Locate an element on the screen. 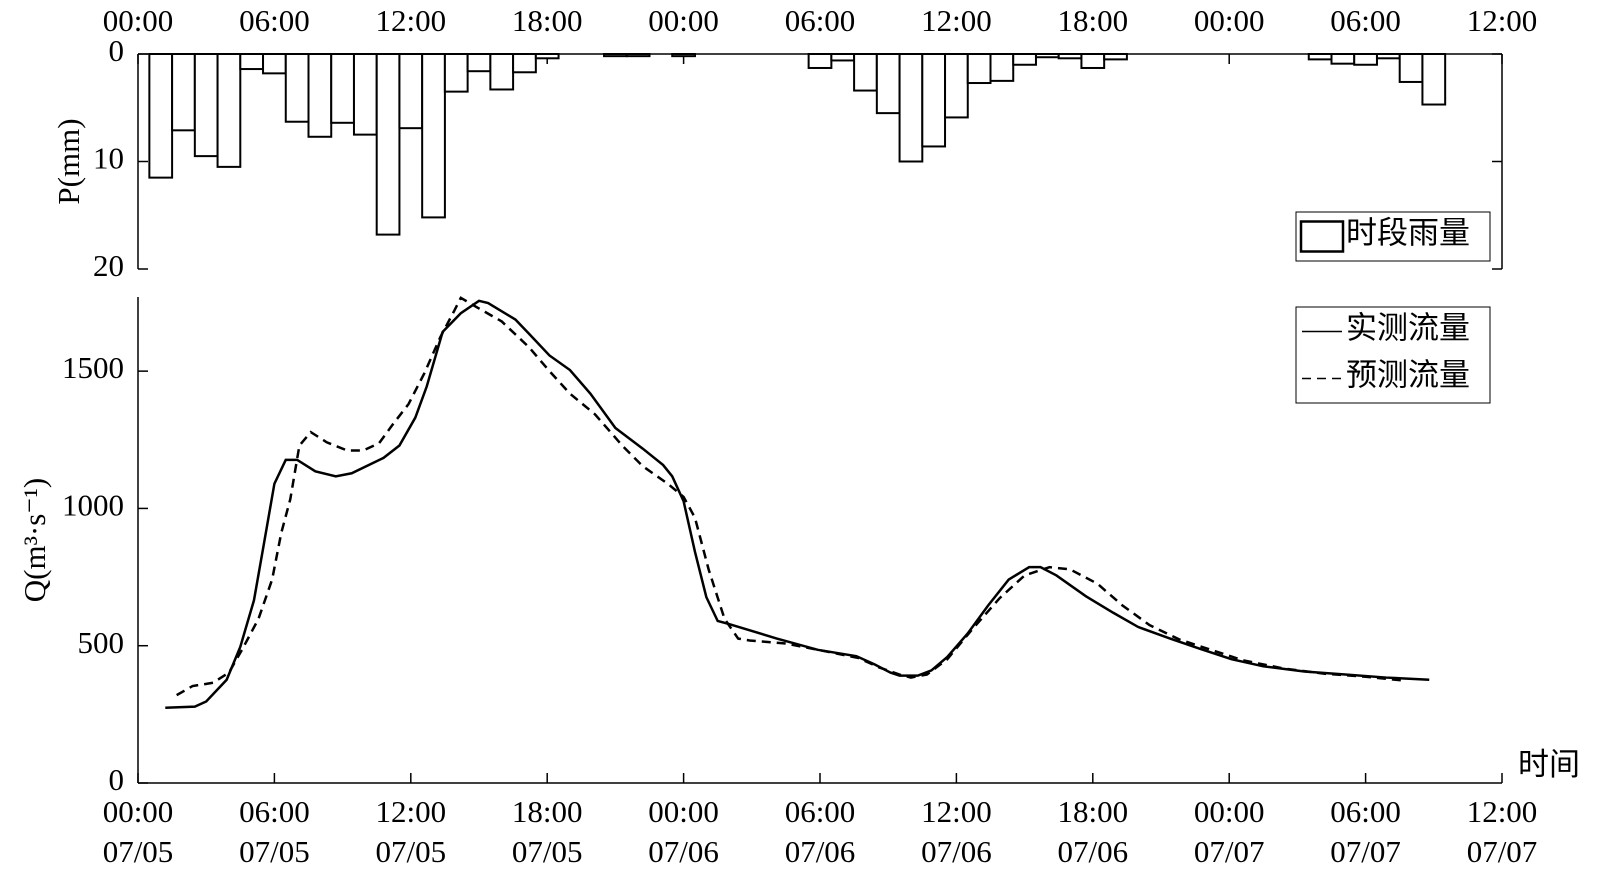 Image resolution: width=1600 pixels, height=886 pixels. legend-swatch is located at coordinates (1322, 236).